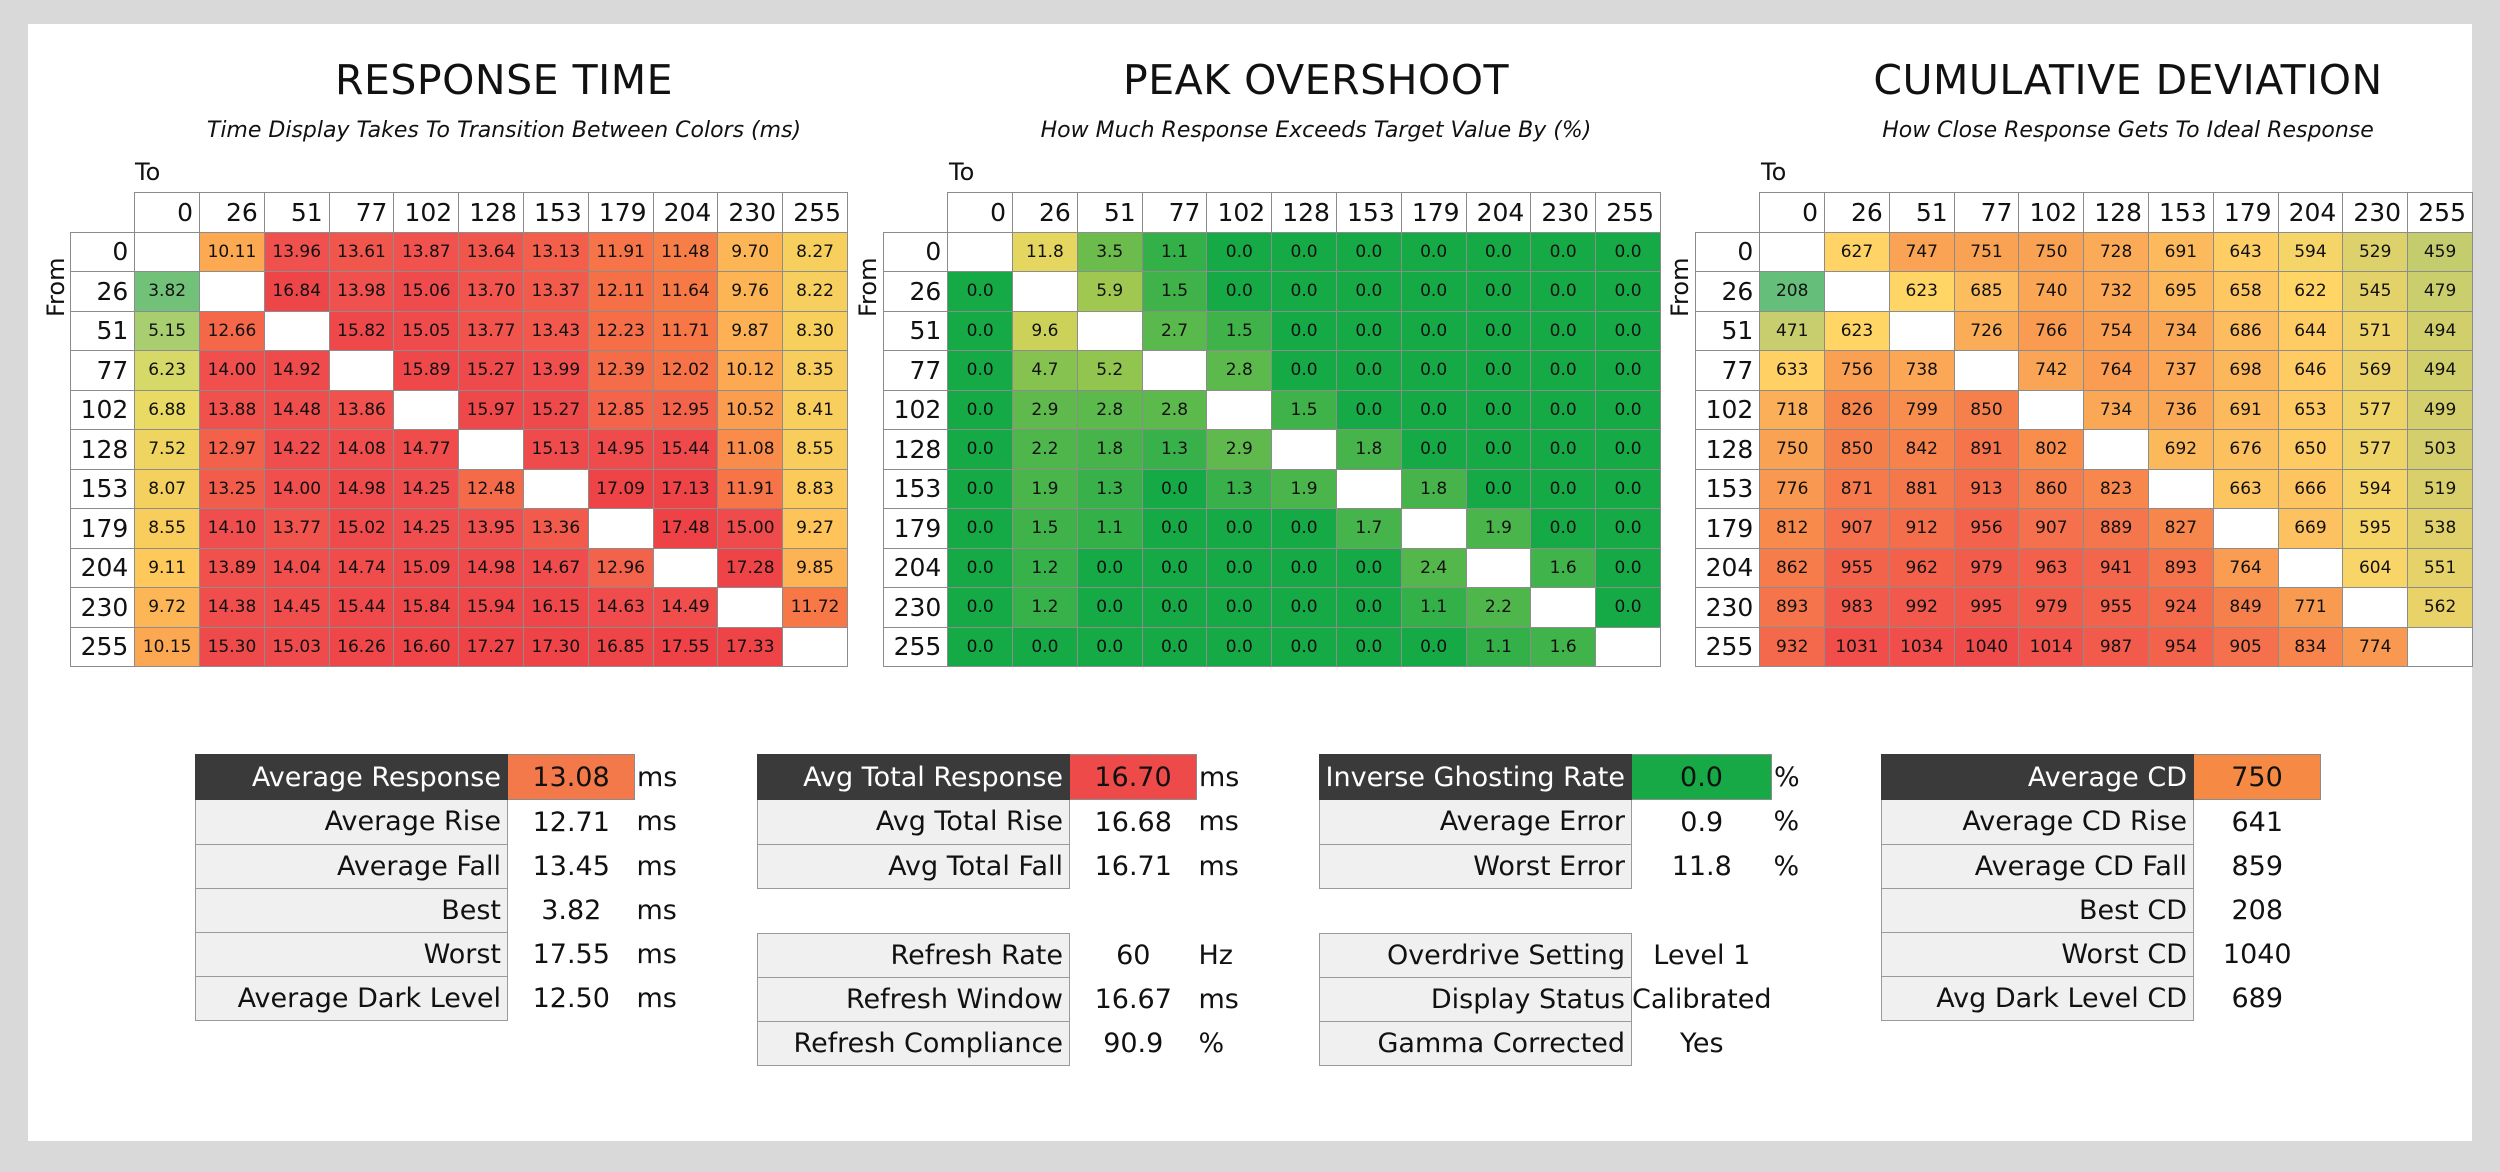 The width and height of the screenshot is (2500, 1172). What do you see at coordinates (1433, 212) in the screenshot?
I see `to-header-179: 179` at bounding box center [1433, 212].